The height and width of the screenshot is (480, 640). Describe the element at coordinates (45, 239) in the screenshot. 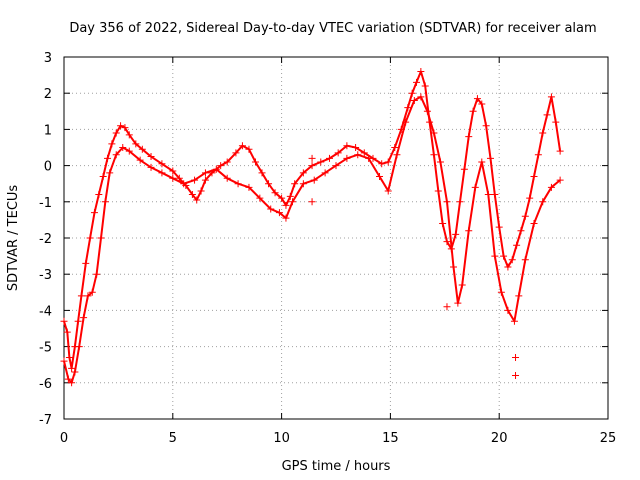

I see `y-tick-label: -2` at that location.